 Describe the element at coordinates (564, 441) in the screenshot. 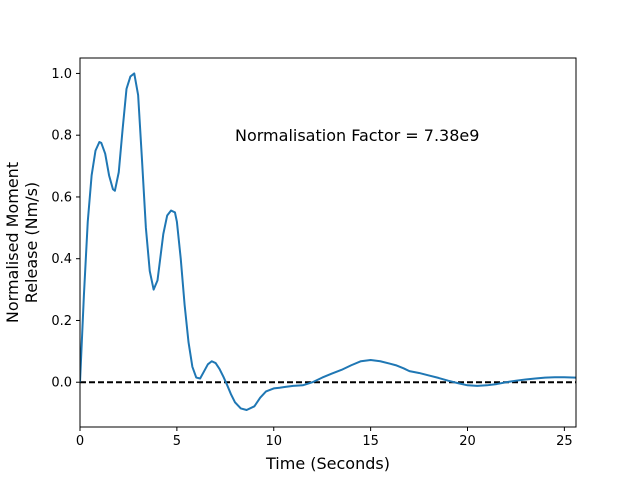

I see `x-tick-label: 25` at that location.